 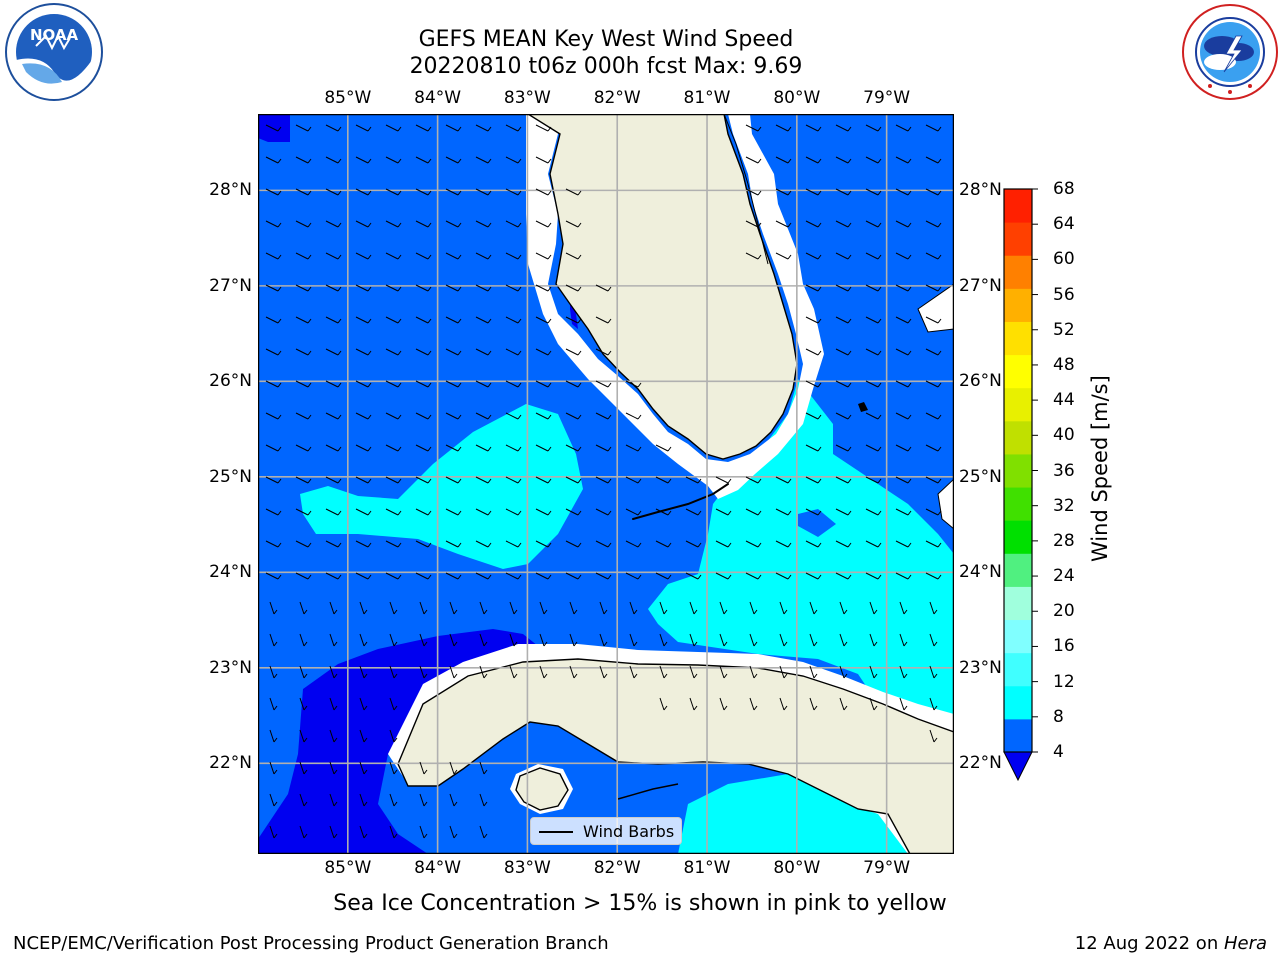 I want to click on longitude-tick-label: 79°W, so click(x=887, y=868).